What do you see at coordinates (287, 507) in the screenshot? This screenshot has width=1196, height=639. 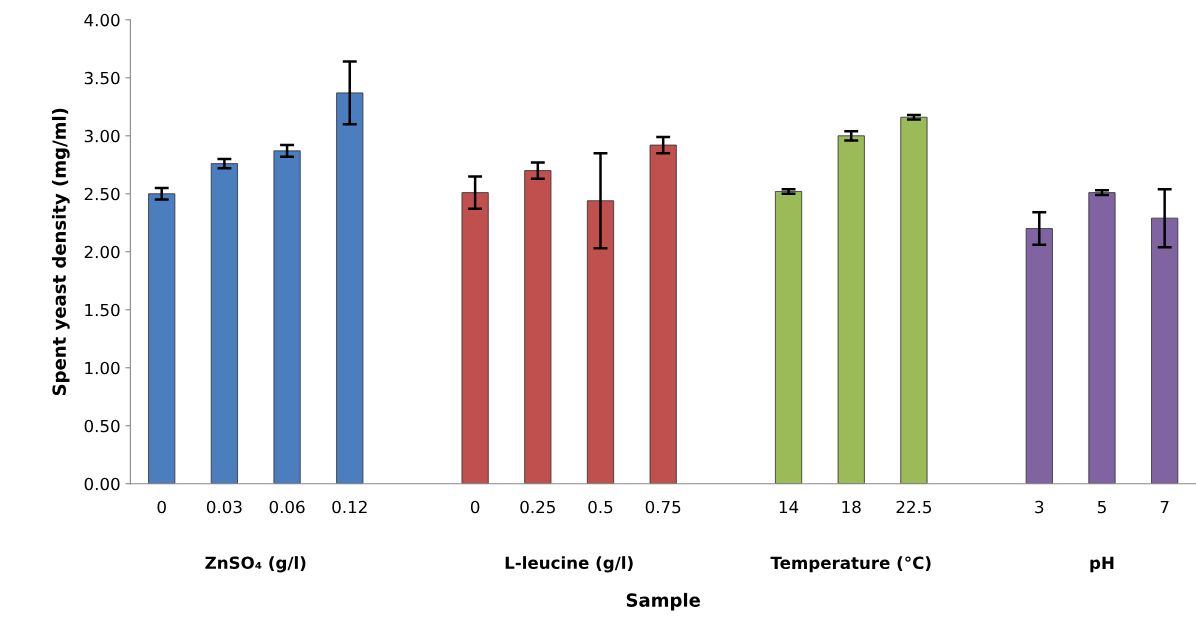 I see `x-tick-label: 0.06` at bounding box center [287, 507].